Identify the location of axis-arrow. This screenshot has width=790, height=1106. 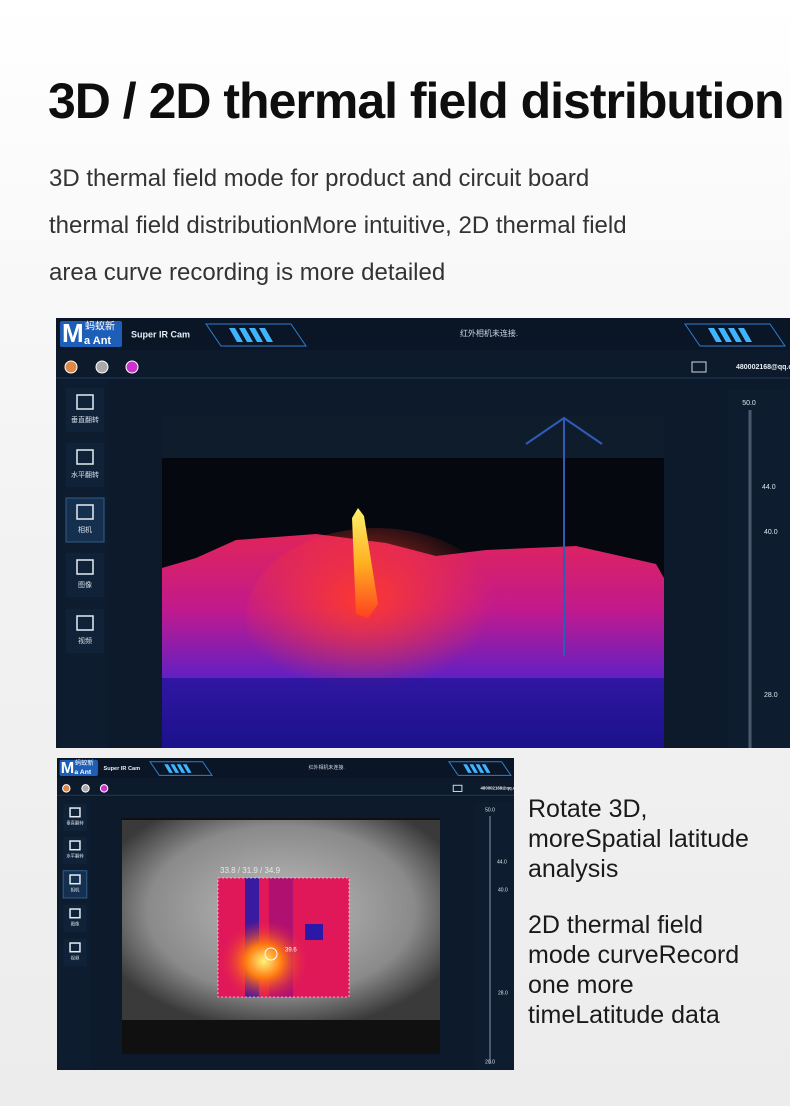
(564, 536).